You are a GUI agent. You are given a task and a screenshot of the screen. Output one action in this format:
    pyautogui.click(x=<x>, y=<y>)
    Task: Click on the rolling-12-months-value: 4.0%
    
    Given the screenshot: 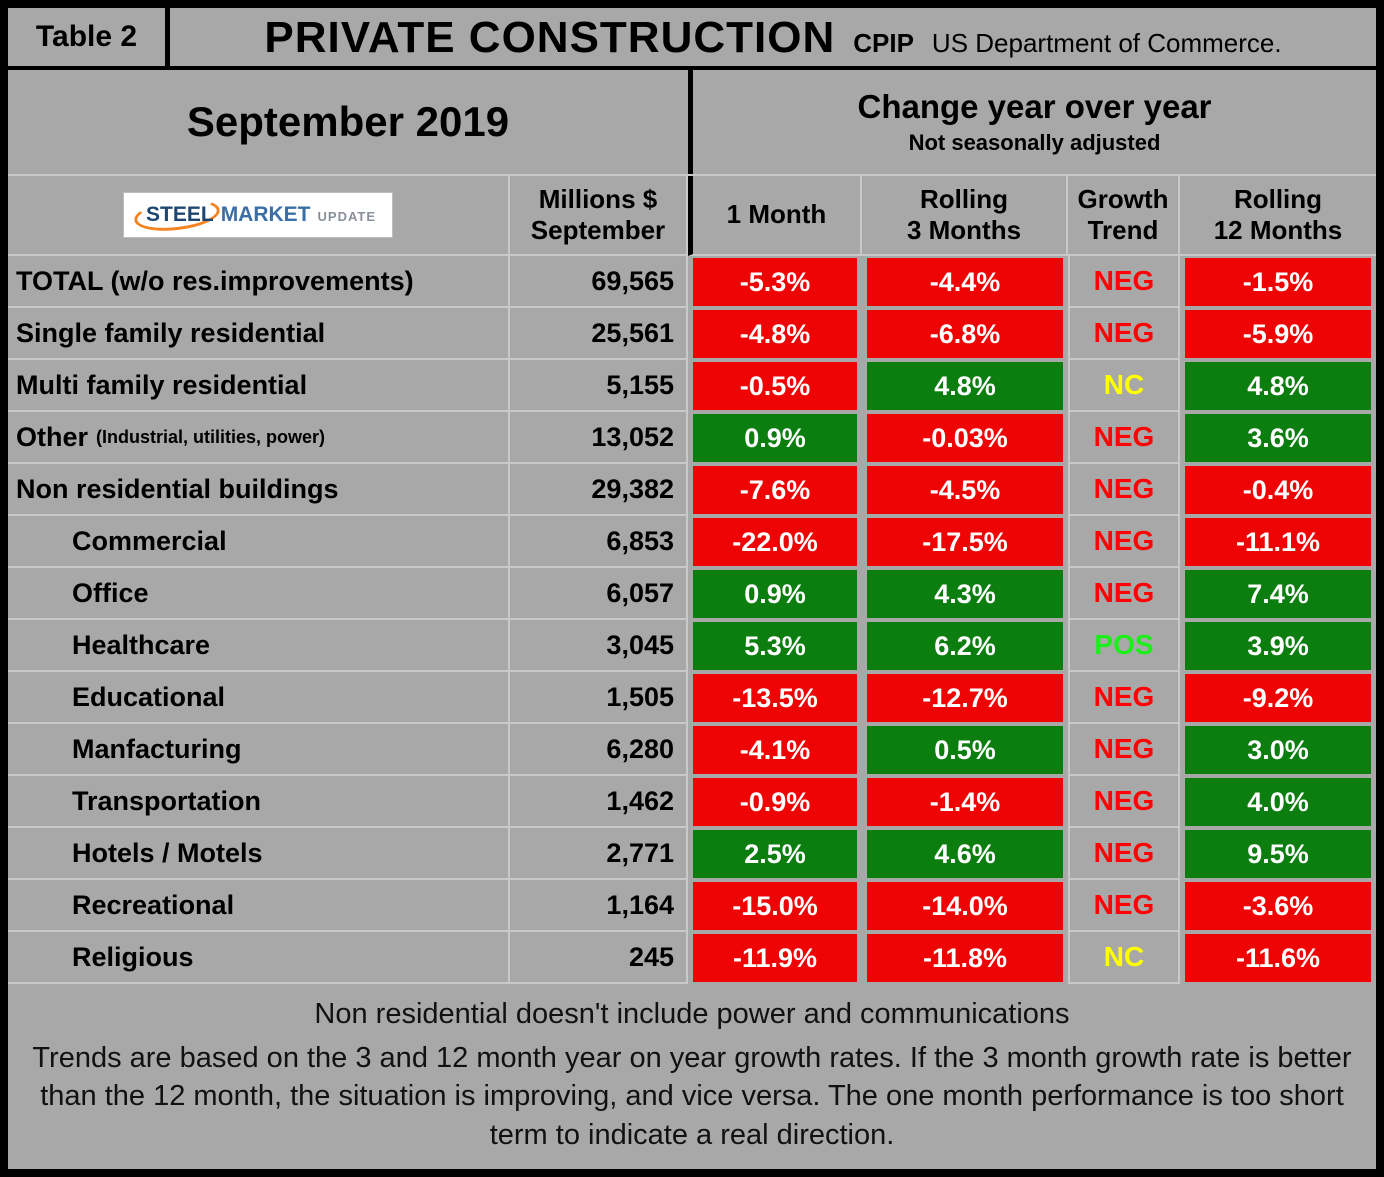 What is the action you would take?
    pyautogui.click(x=1278, y=802)
    